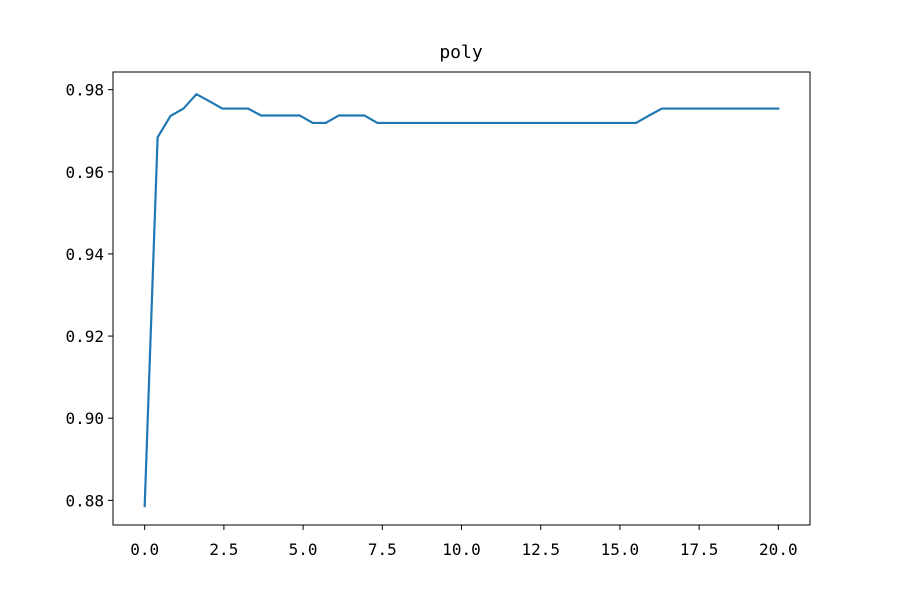  What do you see at coordinates (620, 549) in the screenshot?
I see `x-tick-label: 15.0` at bounding box center [620, 549].